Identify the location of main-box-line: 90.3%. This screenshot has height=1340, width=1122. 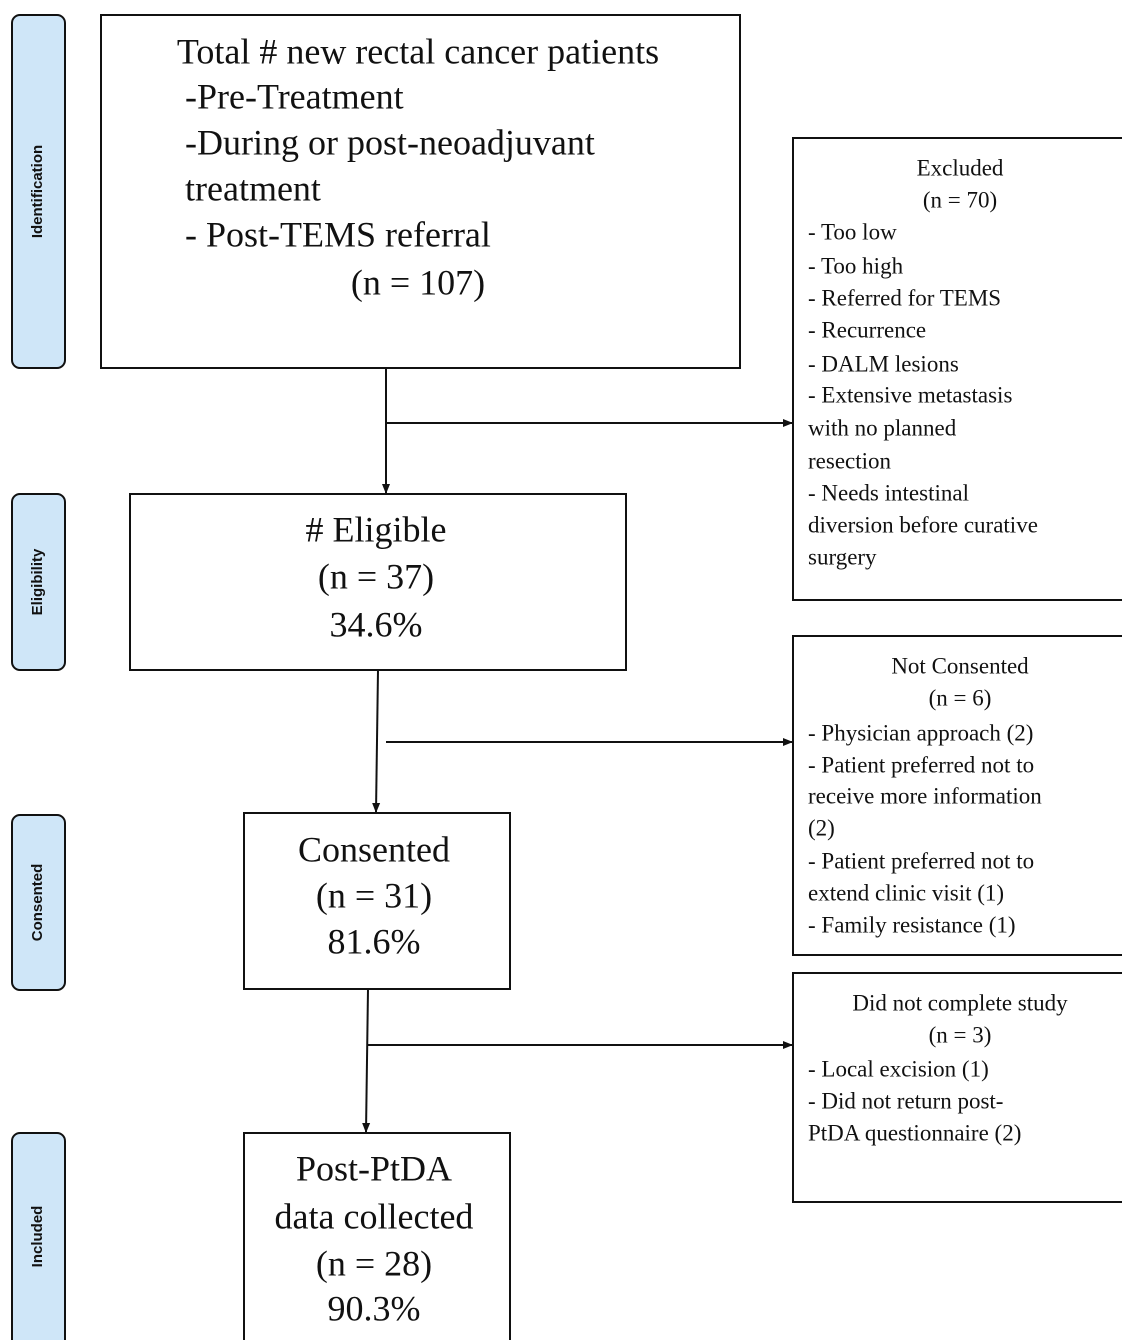
(374, 1308).